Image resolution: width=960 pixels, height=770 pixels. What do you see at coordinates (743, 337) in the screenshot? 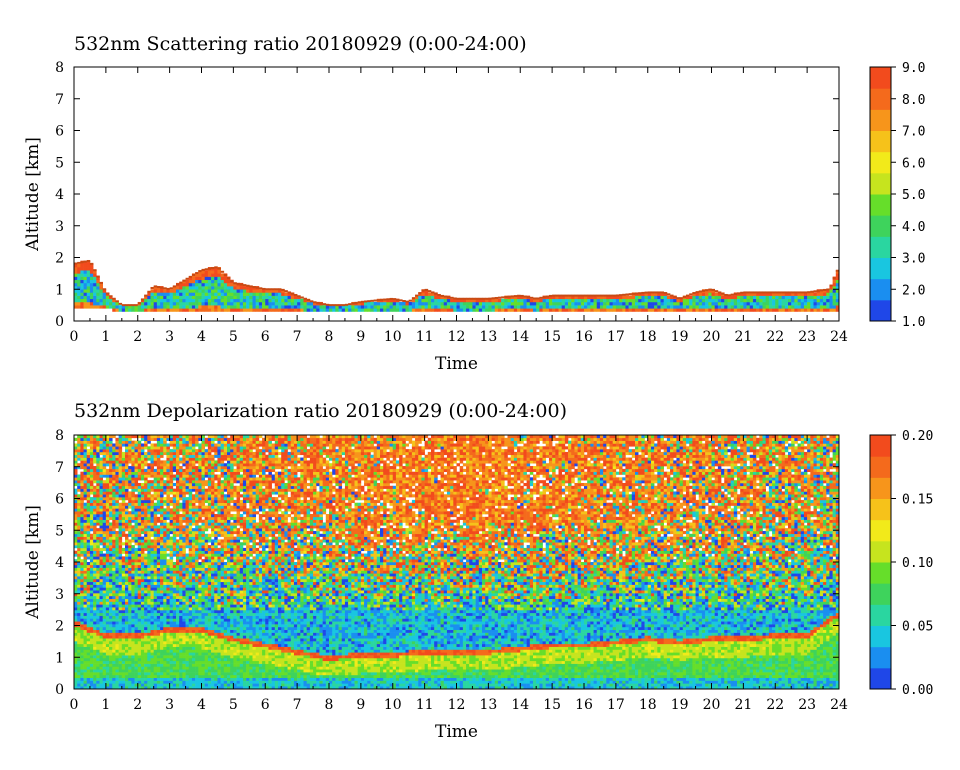
I see `x-tick-label: 21` at bounding box center [743, 337].